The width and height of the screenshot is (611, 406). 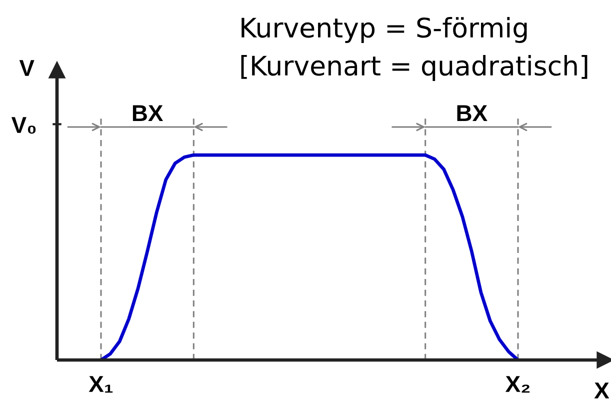 I want to click on chart-title: Kurventyp = S-förmig, so click(x=384, y=30).